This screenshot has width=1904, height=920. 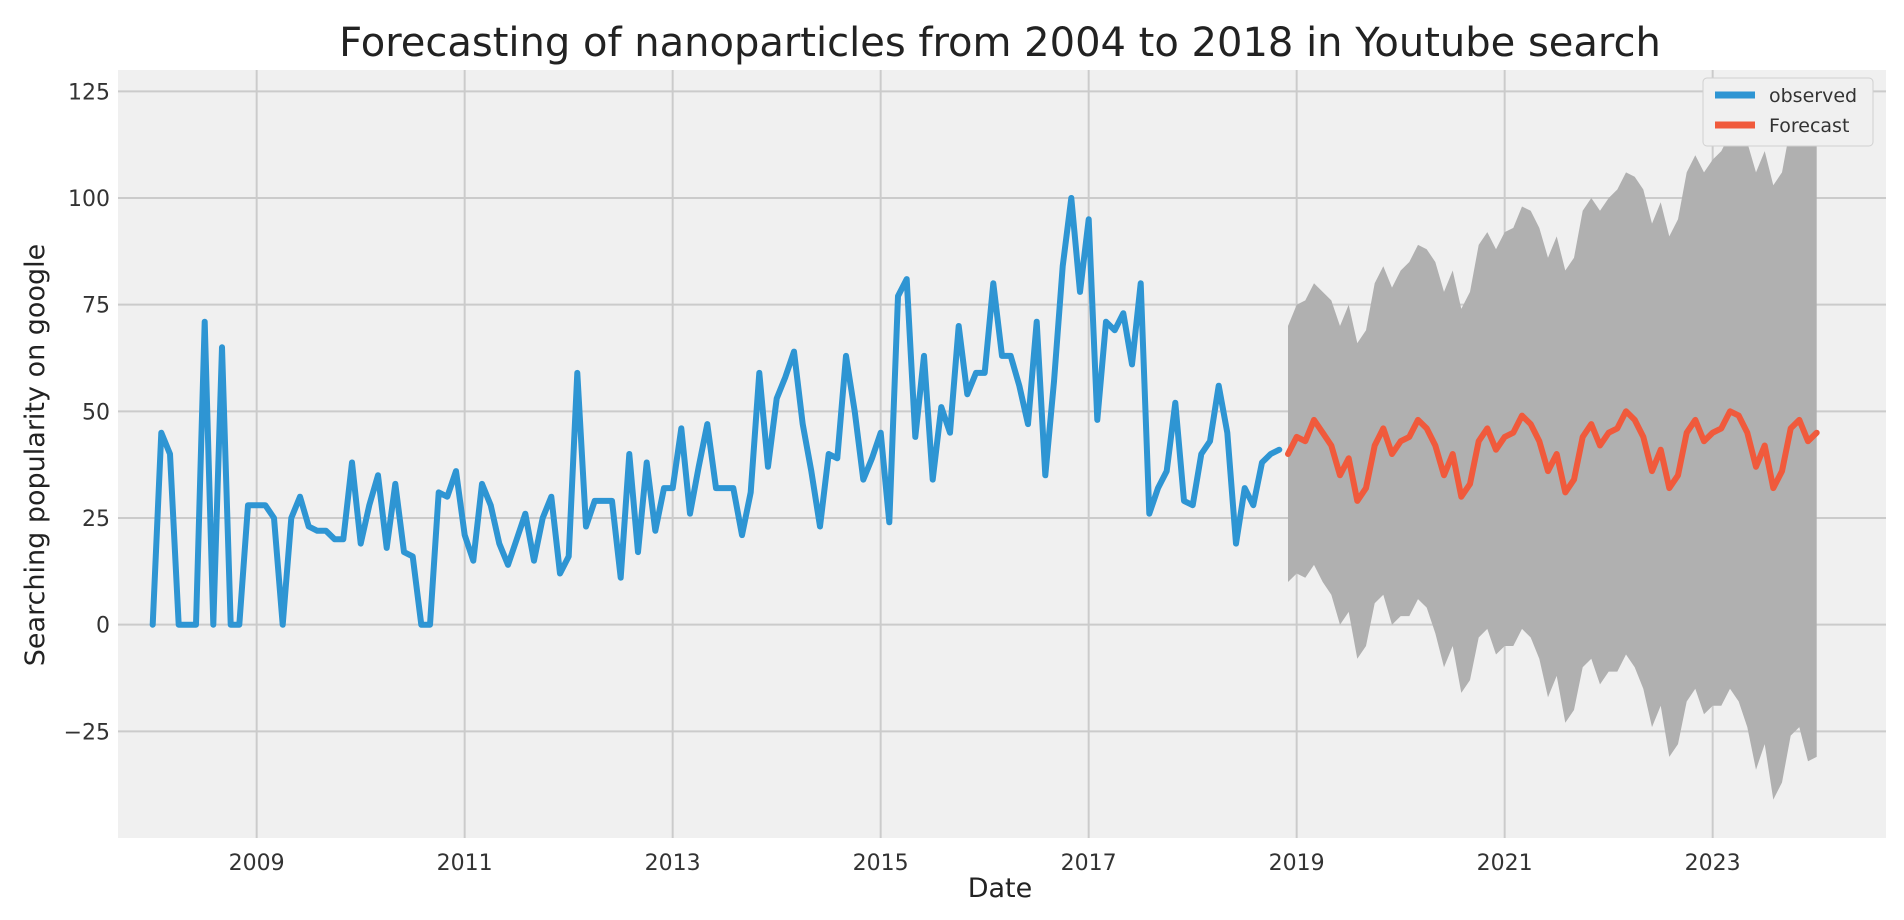 I want to click on x-tick-labels: 2009 2011 2013 2015 2017 2019 2021 2023, so click(x=985, y=863).